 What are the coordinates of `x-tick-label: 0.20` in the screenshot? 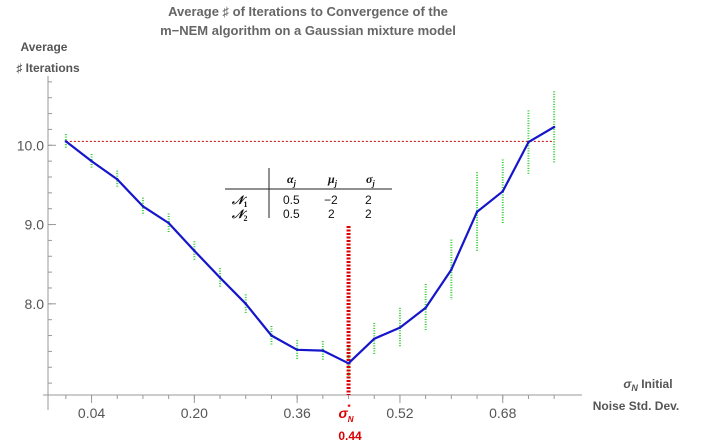 It's located at (194, 413).